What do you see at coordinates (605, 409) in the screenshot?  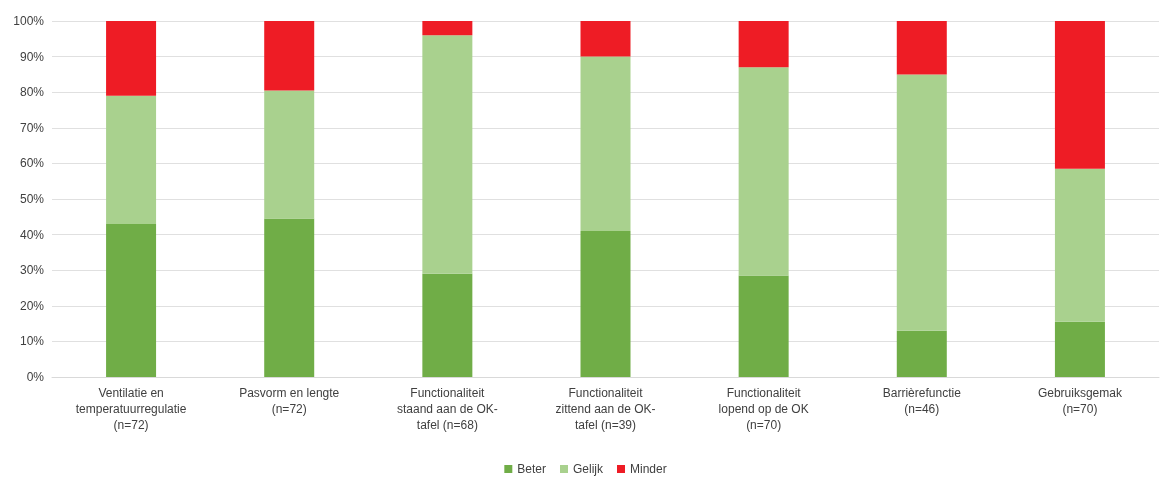 I see `x-tick-label: Functionaliteit zittend aan de OK- tafel (n=39)` at bounding box center [605, 409].